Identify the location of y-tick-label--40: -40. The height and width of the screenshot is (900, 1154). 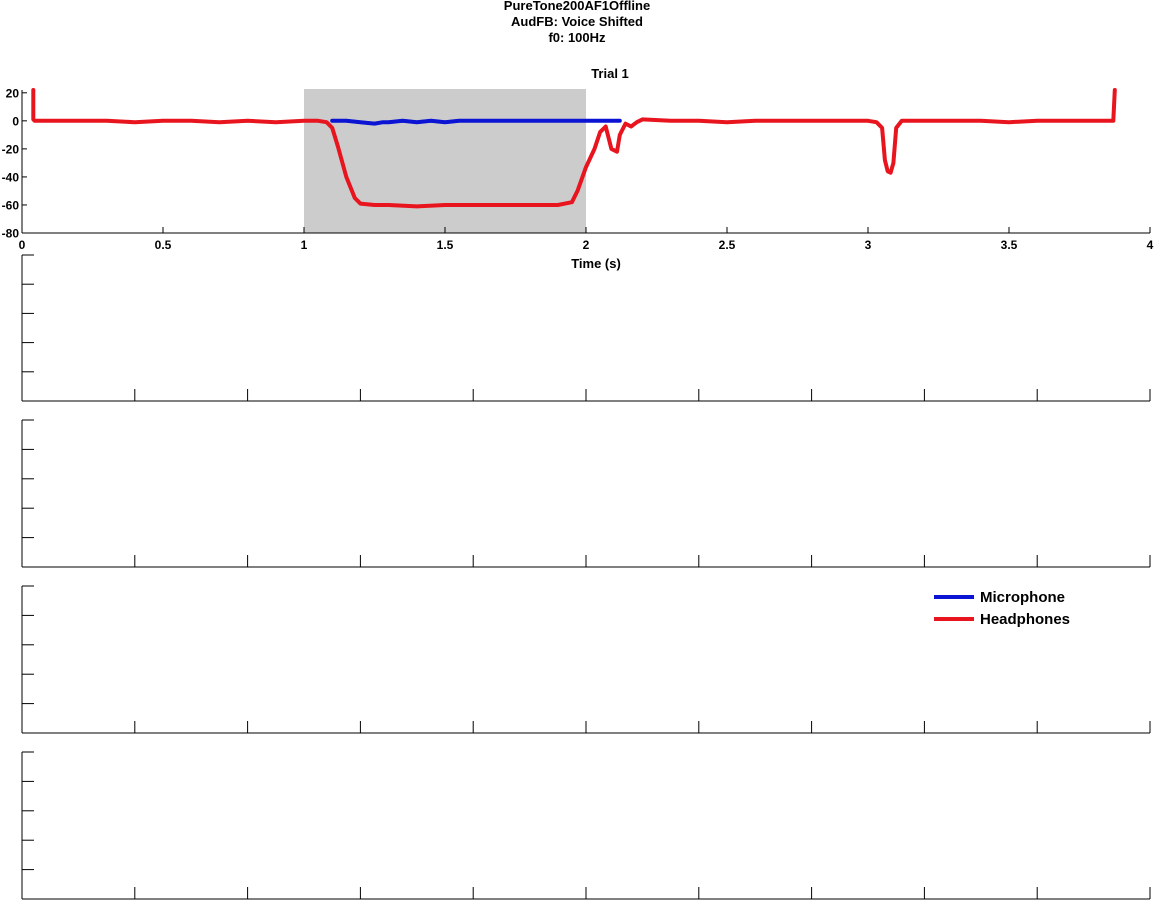
(11, 177).